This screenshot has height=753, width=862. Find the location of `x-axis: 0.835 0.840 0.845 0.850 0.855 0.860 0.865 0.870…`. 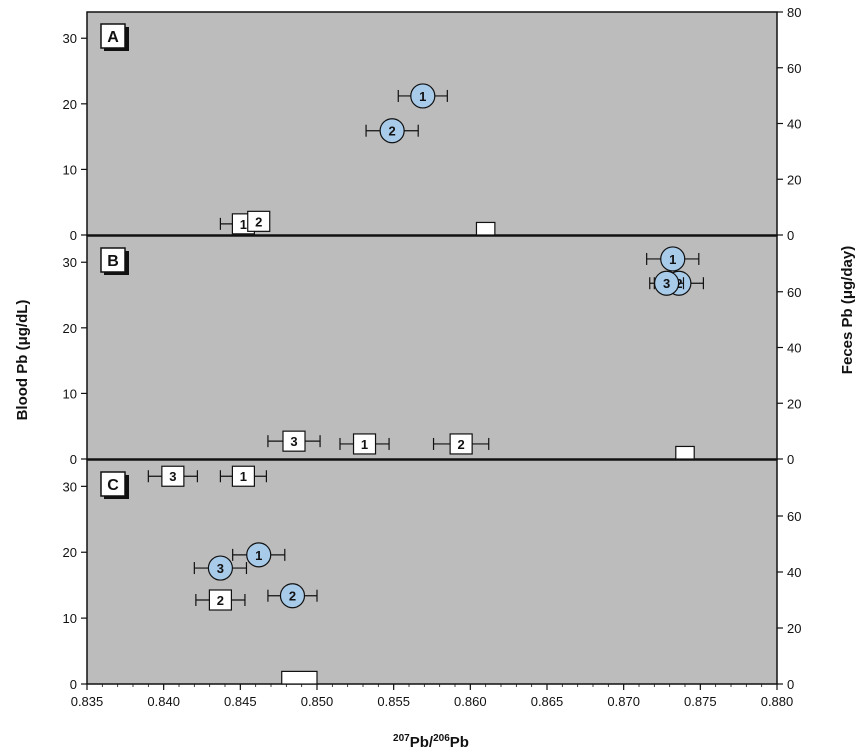

x-axis: 0.835 0.840 0.845 0.850 0.855 0.860 0.865 0.870… is located at coordinates (432, 696).